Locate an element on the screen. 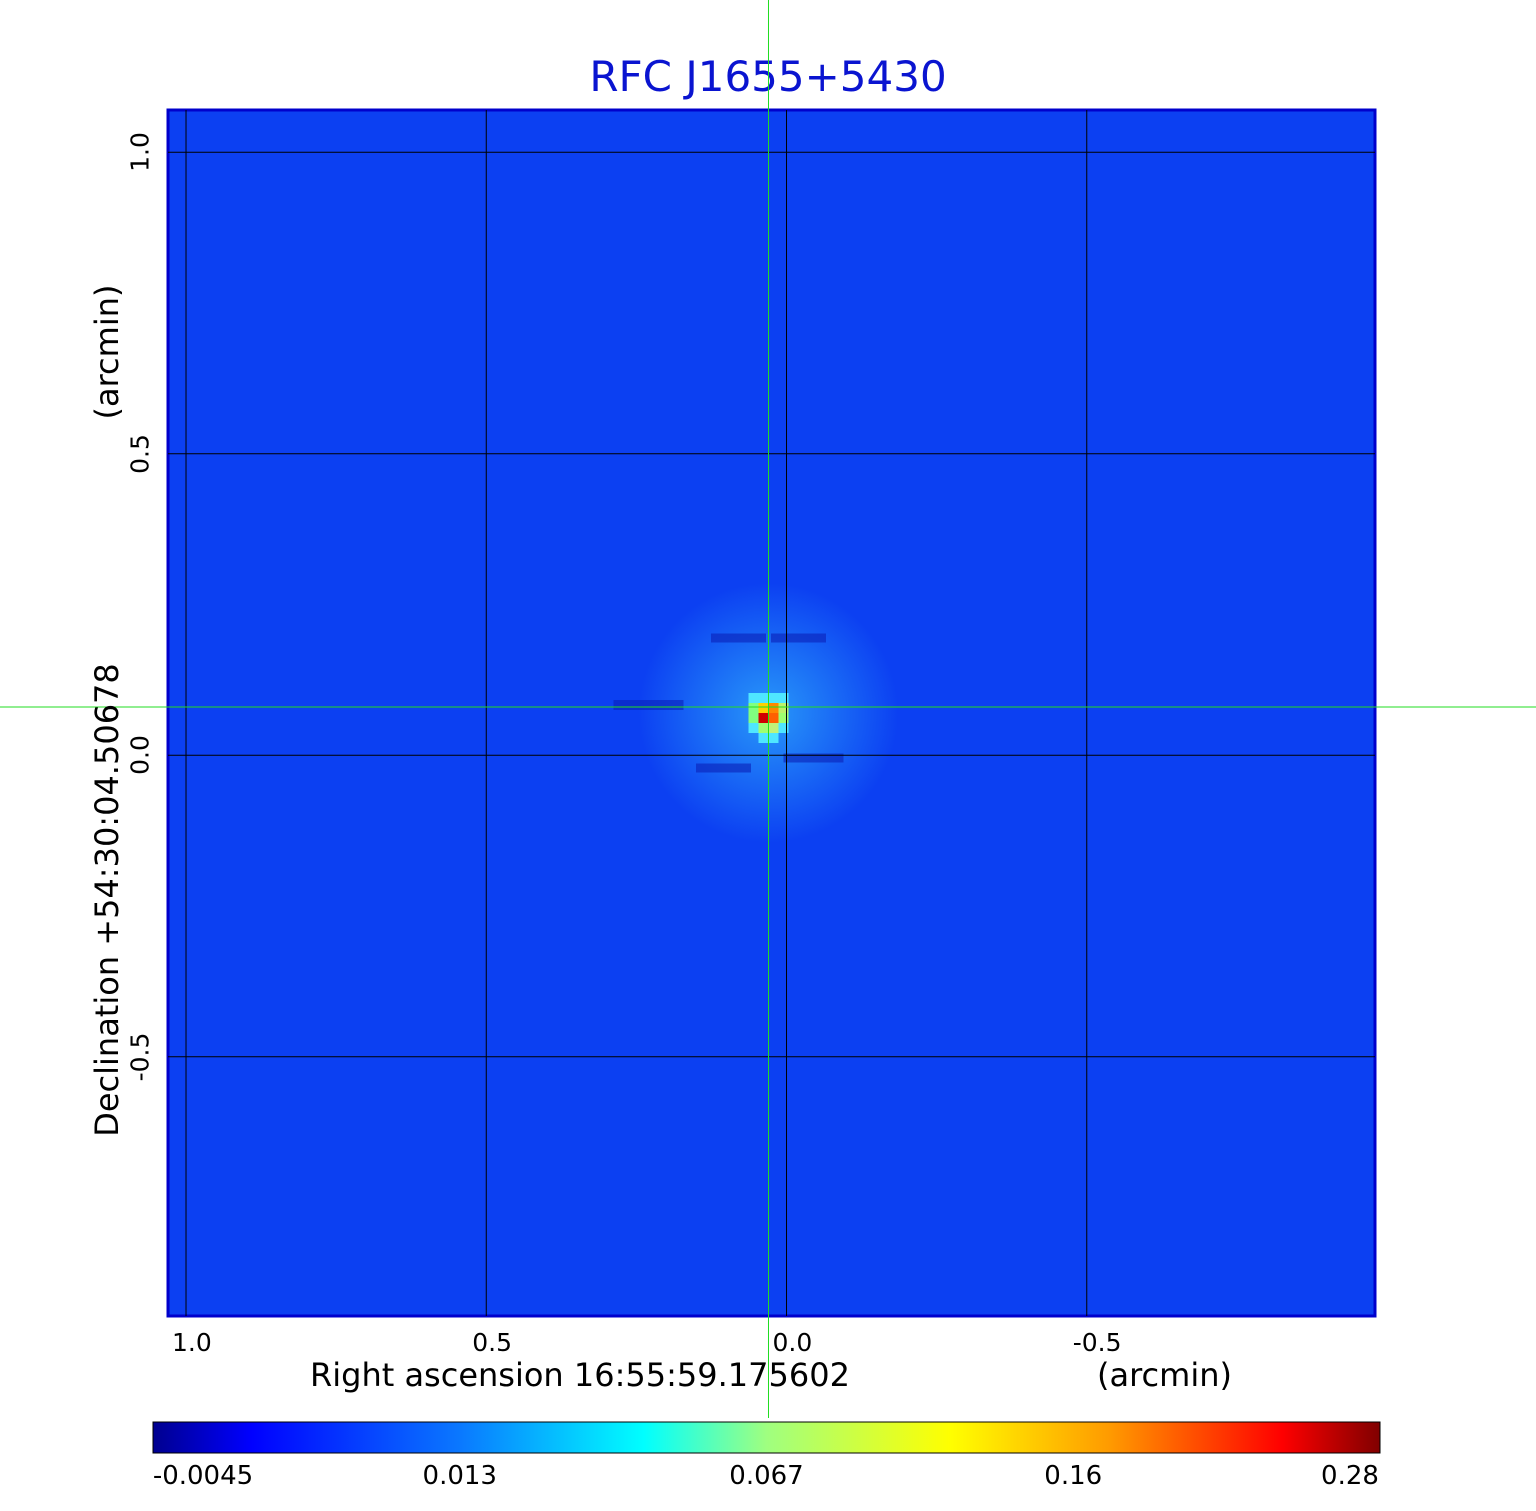  x-tick-label: 0.5 is located at coordinates (492, 1342).